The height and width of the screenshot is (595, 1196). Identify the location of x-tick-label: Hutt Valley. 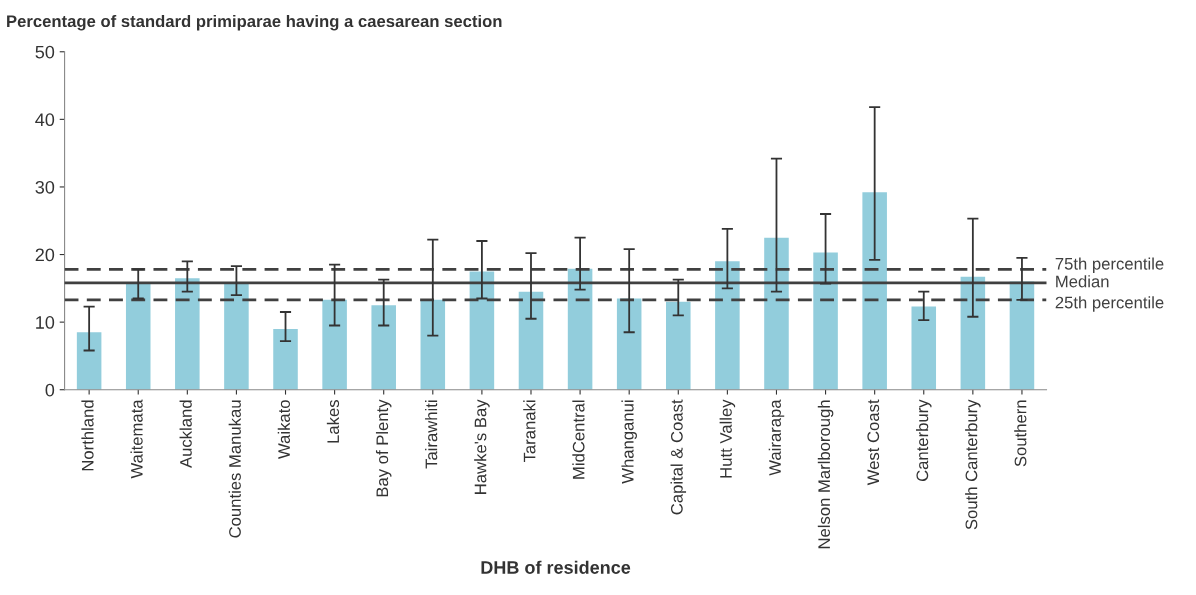
(727, 438).